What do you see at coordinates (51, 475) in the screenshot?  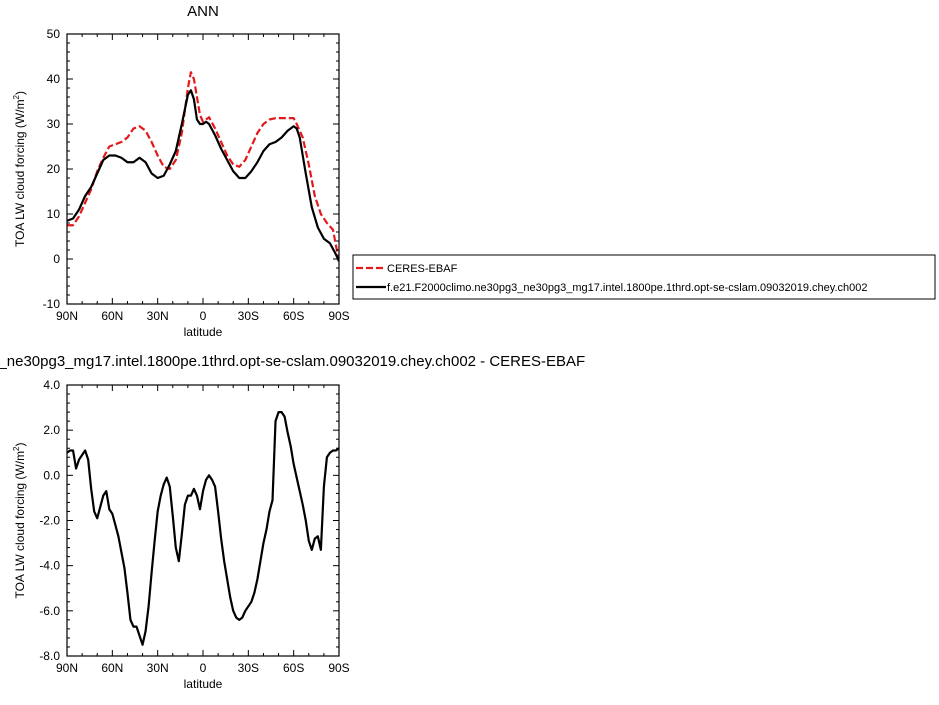 I see `y-tick-label: 0.0` at bounding box center [51, 475].